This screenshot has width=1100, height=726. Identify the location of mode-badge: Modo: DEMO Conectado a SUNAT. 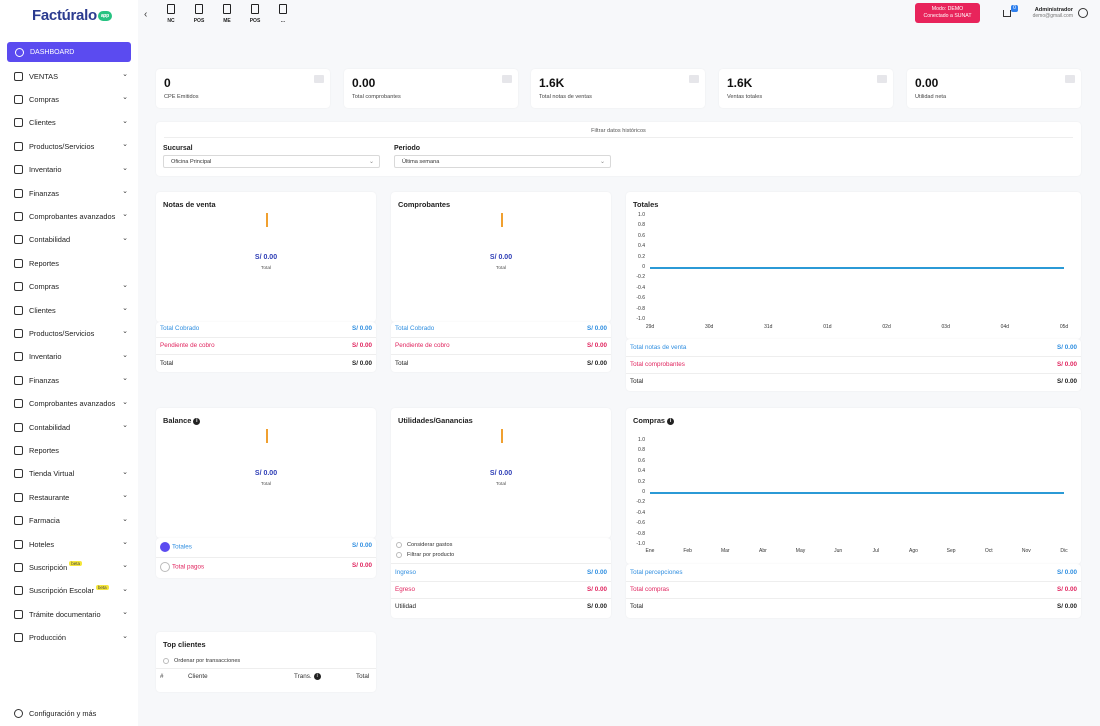
(947, 13).